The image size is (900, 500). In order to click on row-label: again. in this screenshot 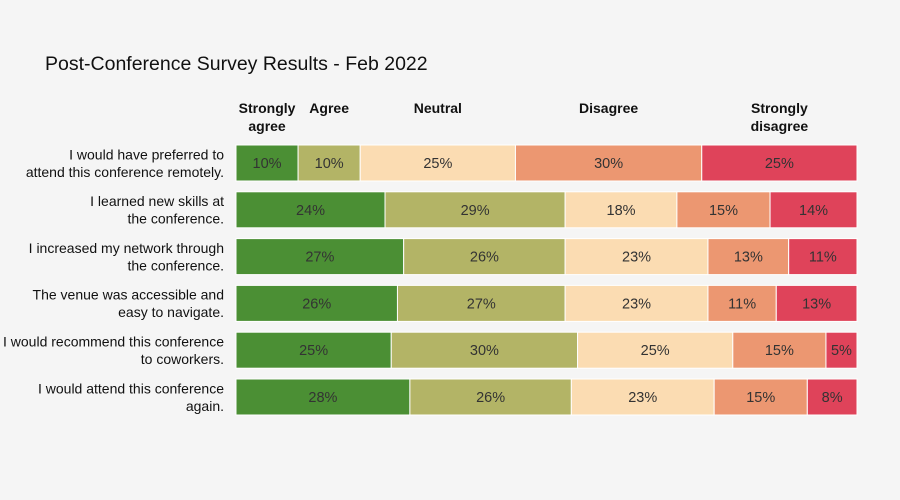, I will do `click(205, 406)`.